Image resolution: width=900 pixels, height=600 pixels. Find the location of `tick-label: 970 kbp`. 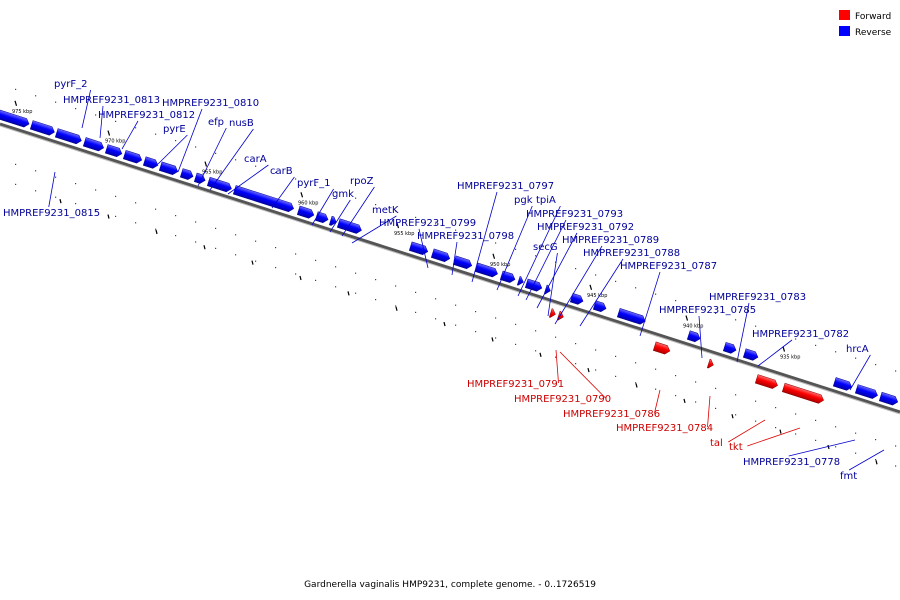

tick-label: 970 kbp is located at coordinates (115, 142).